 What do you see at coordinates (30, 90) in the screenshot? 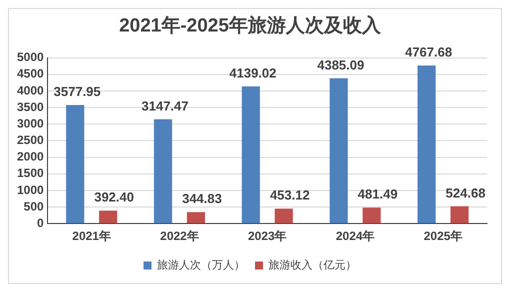
I see `y-tick-label: 4000` at bounding box center [30, 90].